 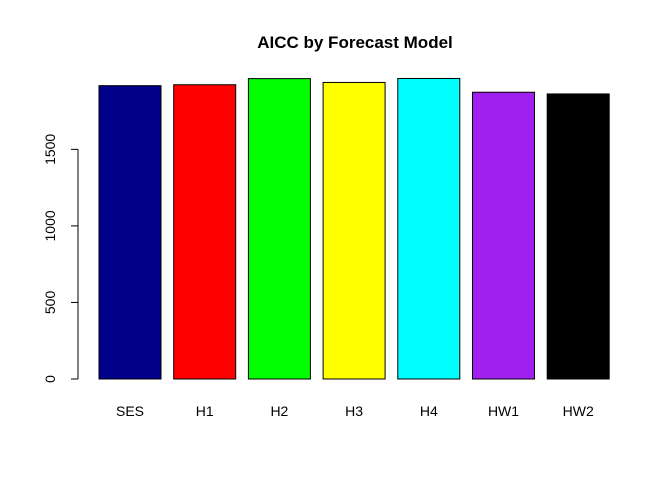 What do you see at coordinates (429, 411) in the screenshot?
I see `x-tick-label: H4` at bounding box center [429, 411].